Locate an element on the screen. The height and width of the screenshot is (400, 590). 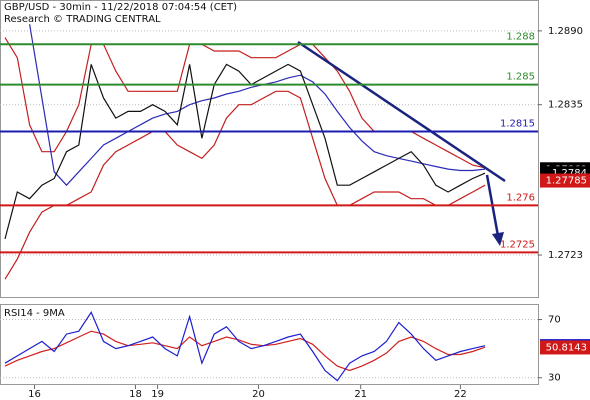
x-tick-label: 21 is located at coordinates (360, 394).